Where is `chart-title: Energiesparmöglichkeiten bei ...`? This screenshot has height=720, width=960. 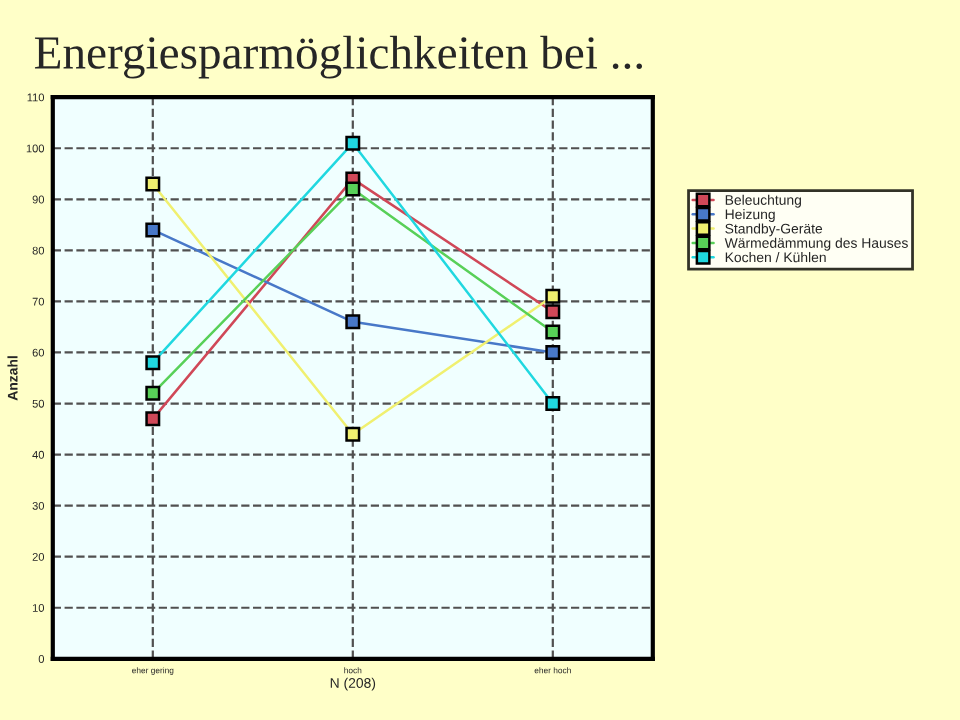
chart-title: Energiesparmöglichkeiten bei ... is located at coordinates (338, 57).